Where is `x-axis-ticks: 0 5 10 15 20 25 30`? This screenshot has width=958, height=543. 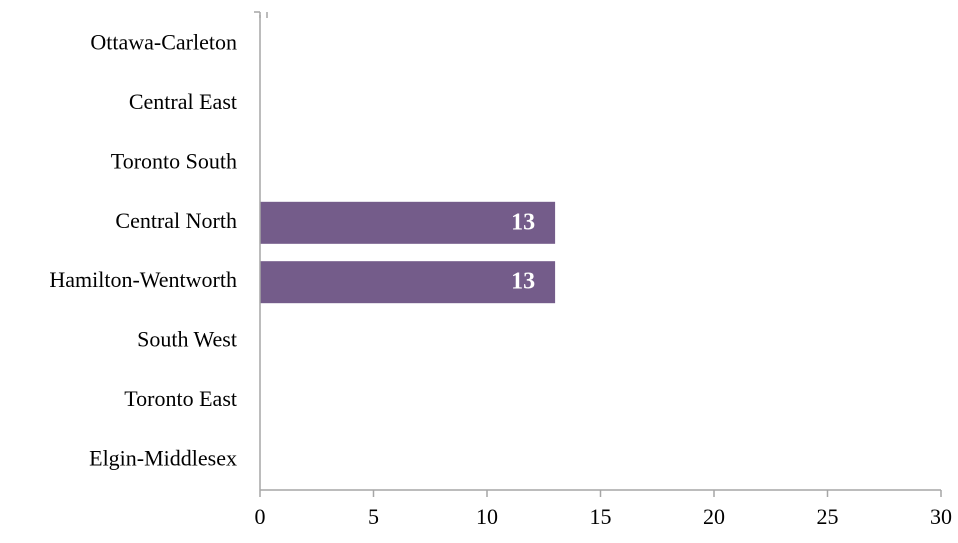
x-axis-ticks: 0 5 10 15 20 25 30 is located at coordinates (603, 509).